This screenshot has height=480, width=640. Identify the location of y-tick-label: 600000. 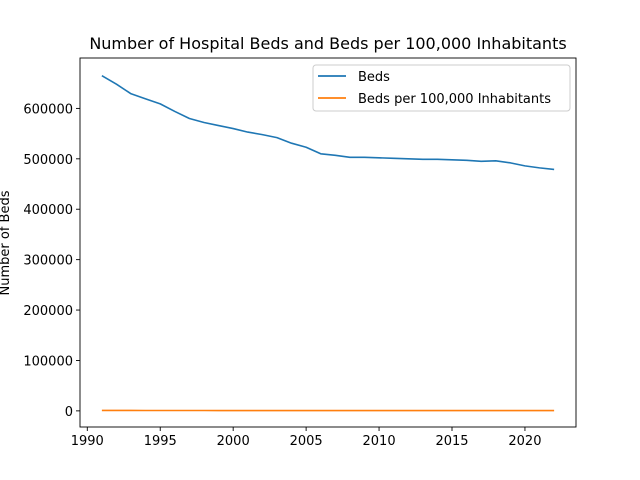
(48, 109).